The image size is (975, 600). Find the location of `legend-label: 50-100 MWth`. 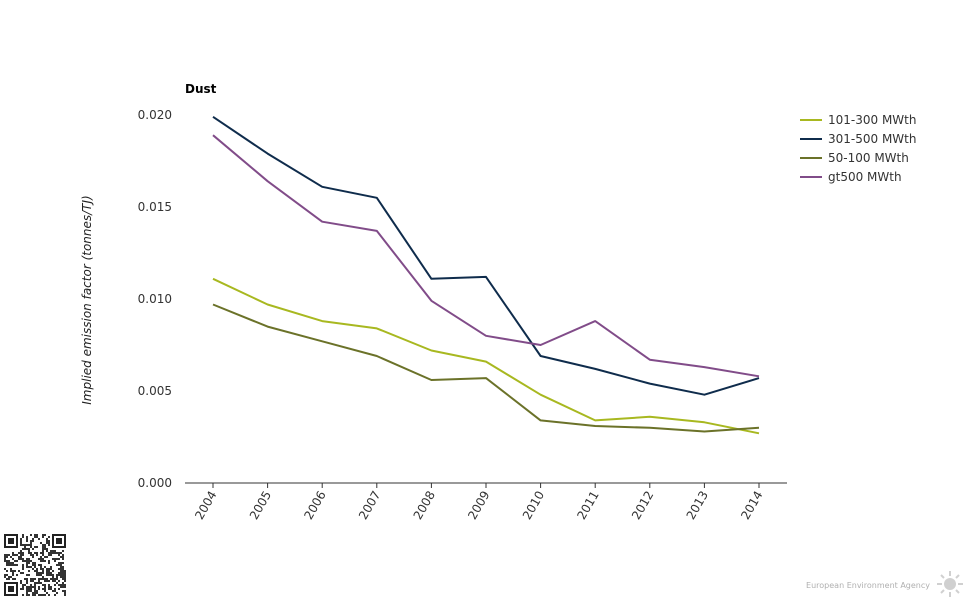

legend-label: 50-100 MWth is located at coordinates (868, 158).